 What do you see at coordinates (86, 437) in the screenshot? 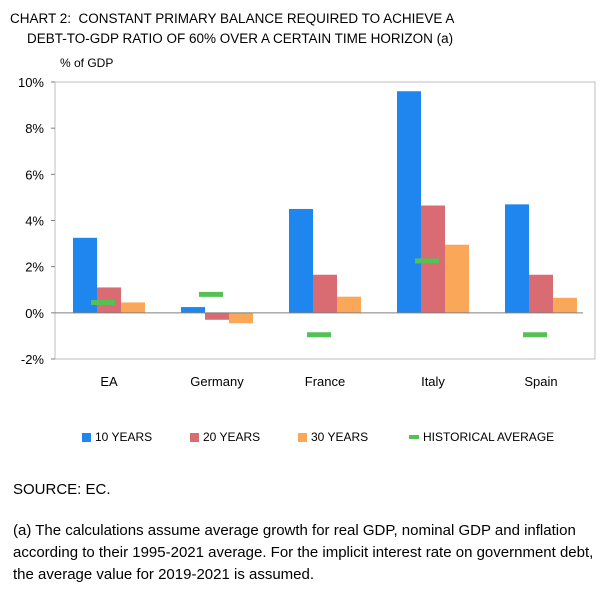
I see `legend-swatch-10-years` at bounding box center [86, 437].